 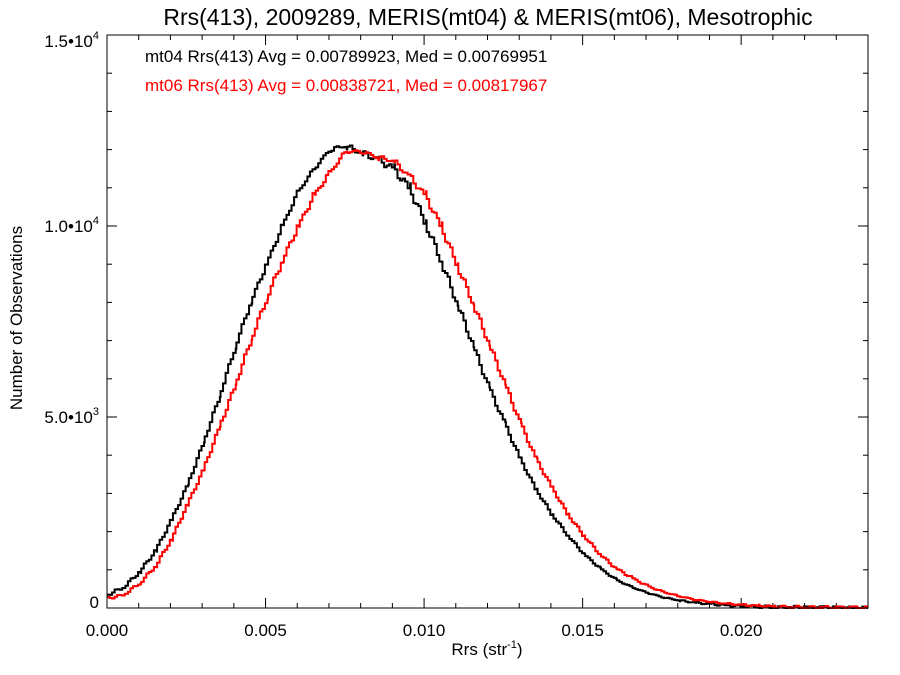 I want to click on x-axis-label-exponent: -1, so click(x=512, y=645).